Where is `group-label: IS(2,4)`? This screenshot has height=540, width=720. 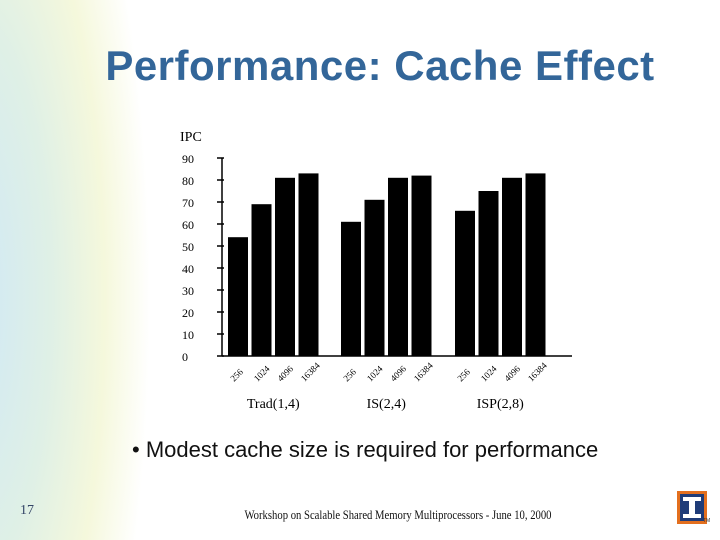 group-label: IS(2,4) is located at coordinates (387, 404).